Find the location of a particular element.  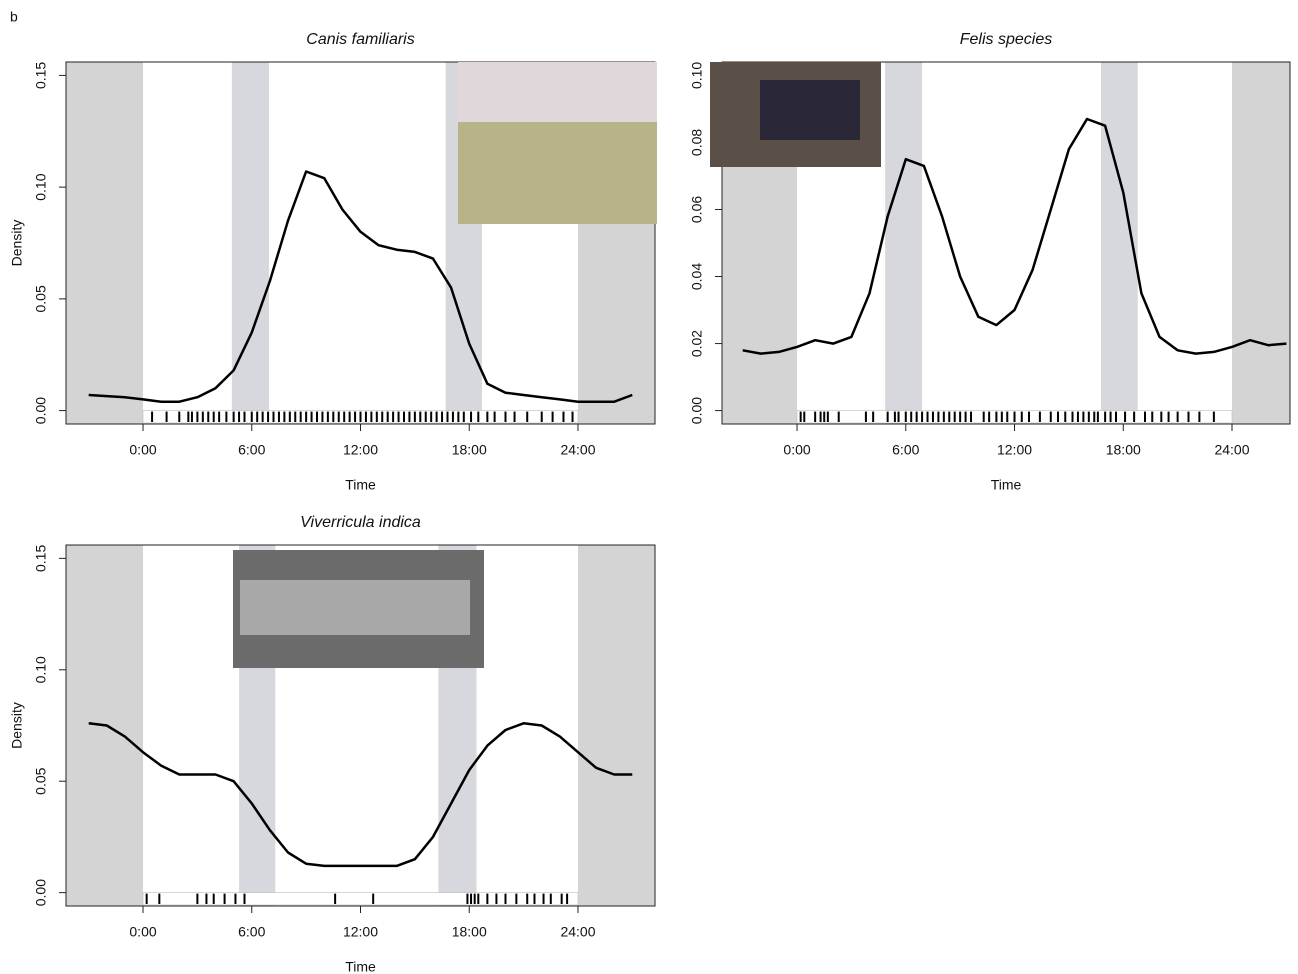

rug-strip is located at coordinates (360, 899).